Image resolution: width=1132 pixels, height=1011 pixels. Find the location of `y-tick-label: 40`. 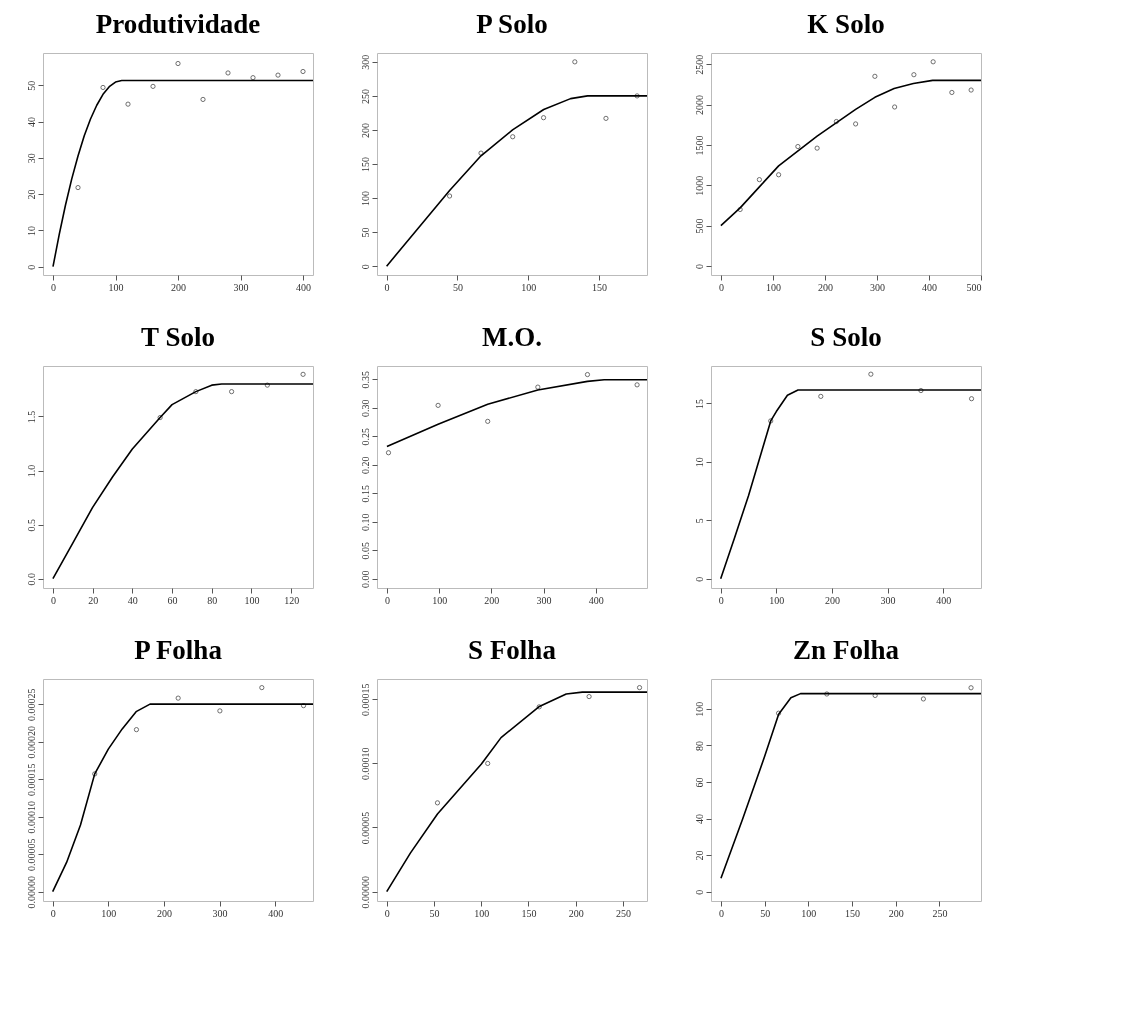

y-tick-label: 40 is located at coordinates (31, 122).